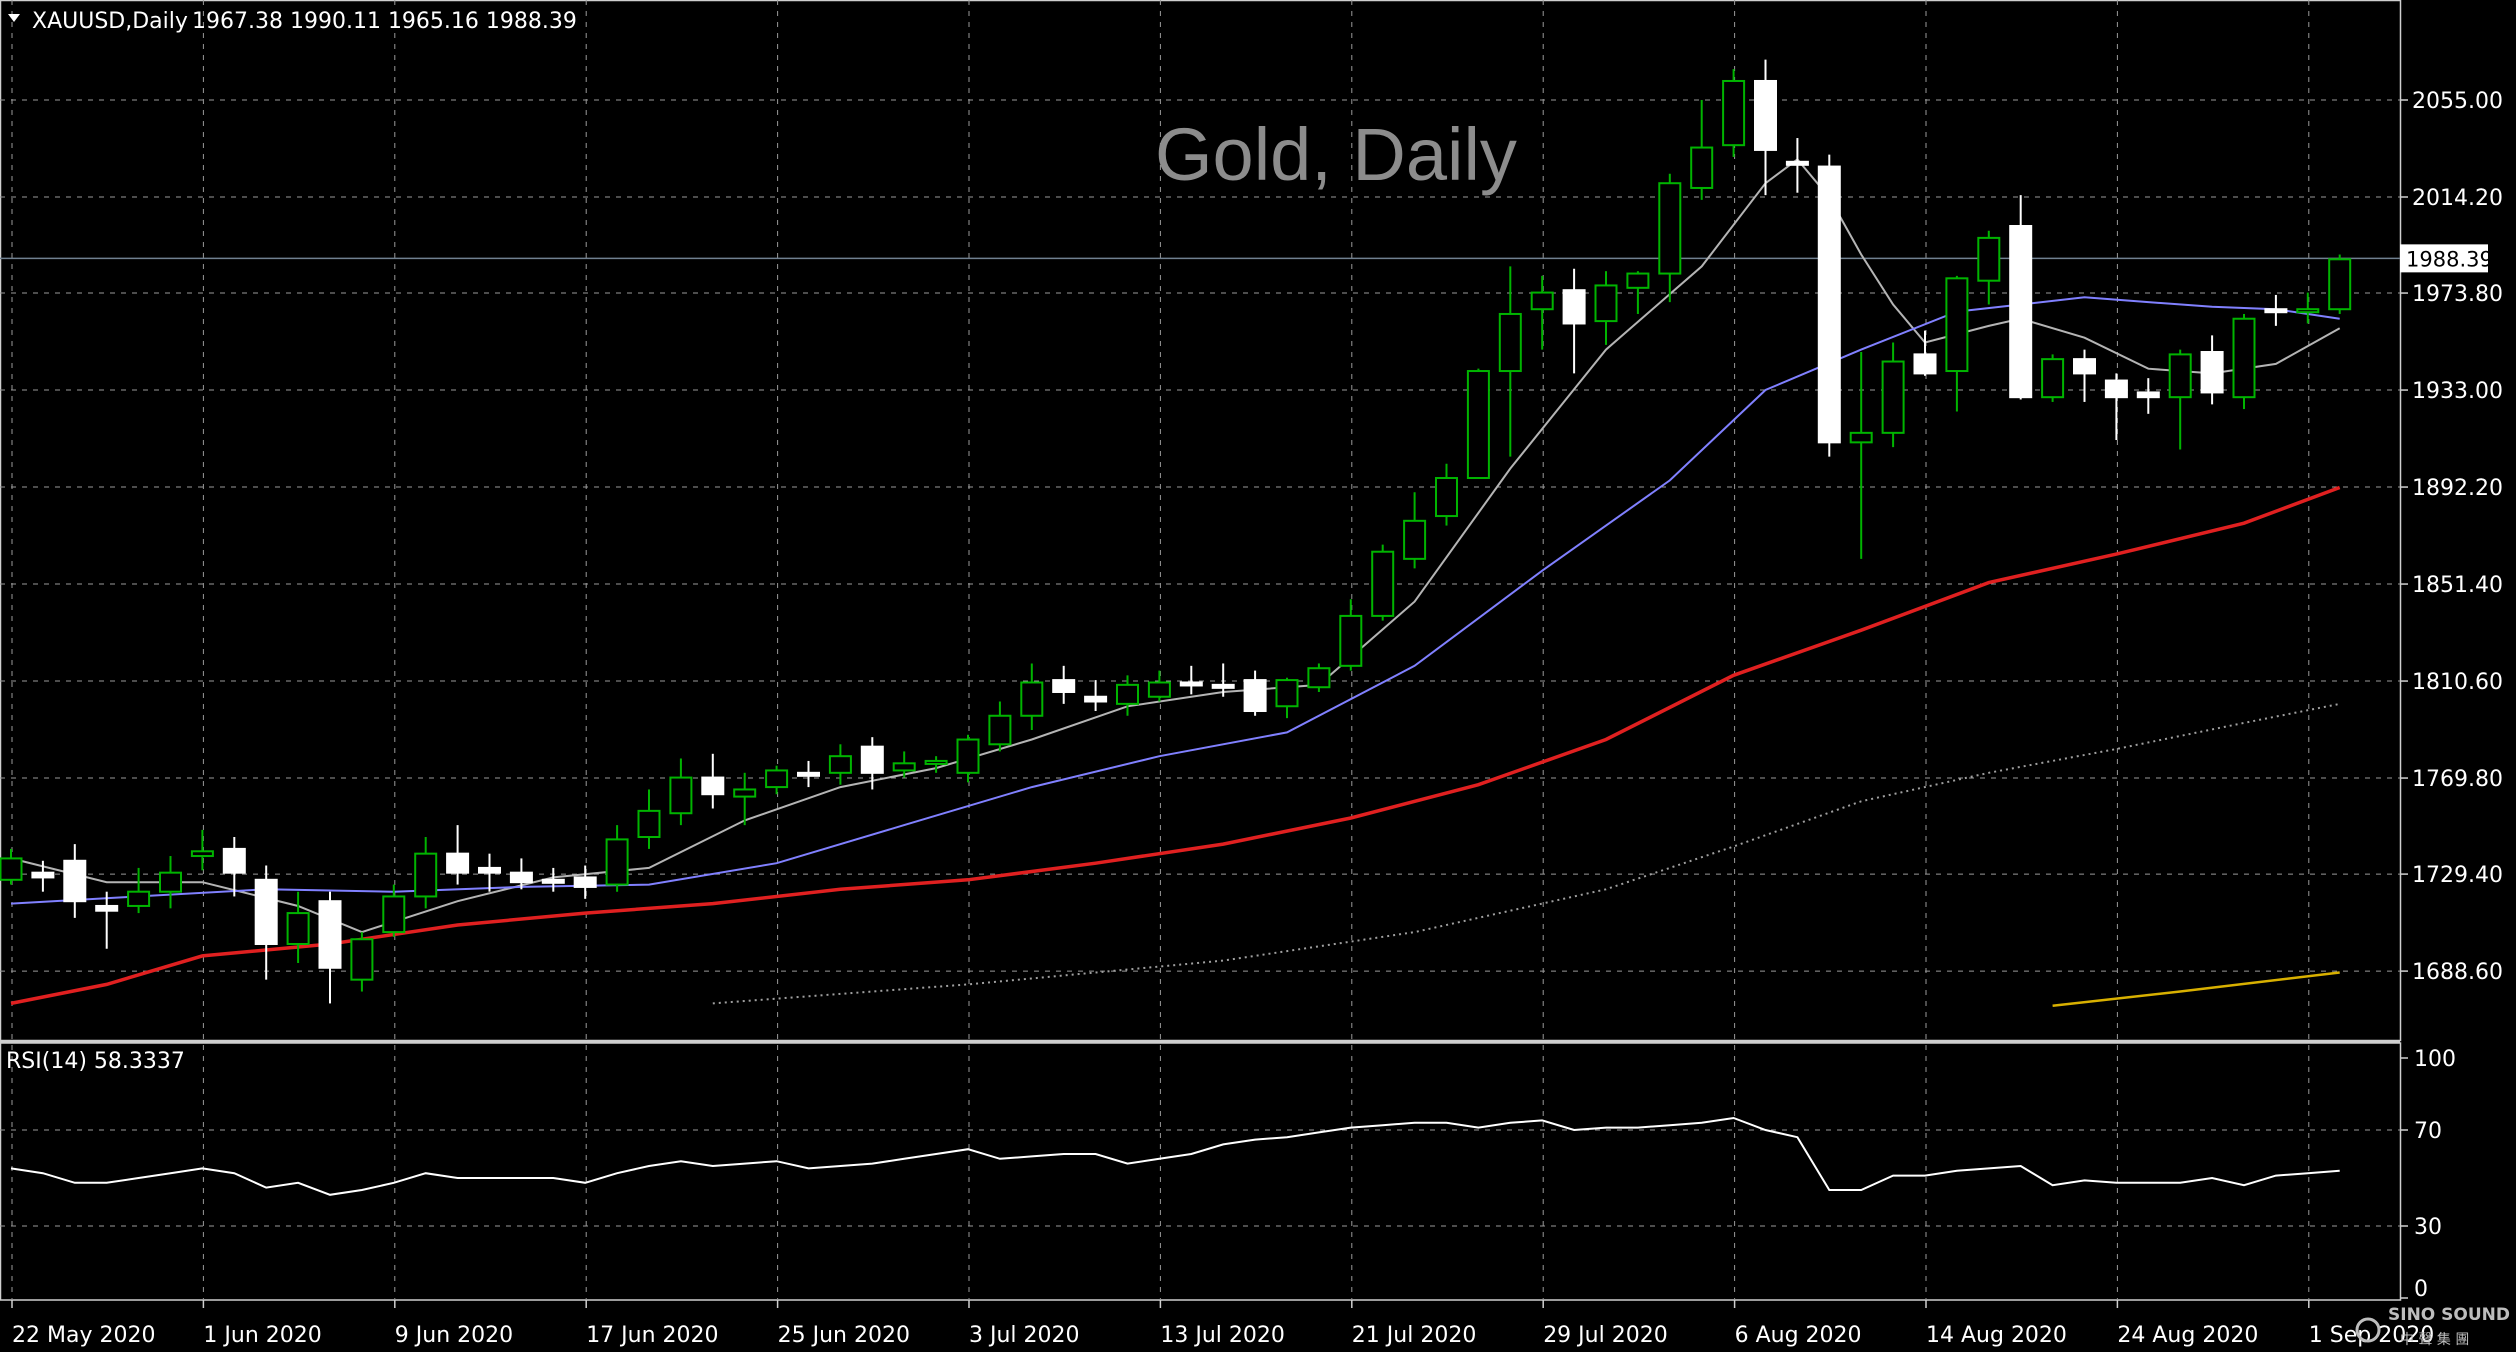 The height and width of the screenshot is (1352, 2516). Describe the element at coordinates (83, 1335) in the screenshot. I see `date-tick-label: 22 May 2020` at that location.